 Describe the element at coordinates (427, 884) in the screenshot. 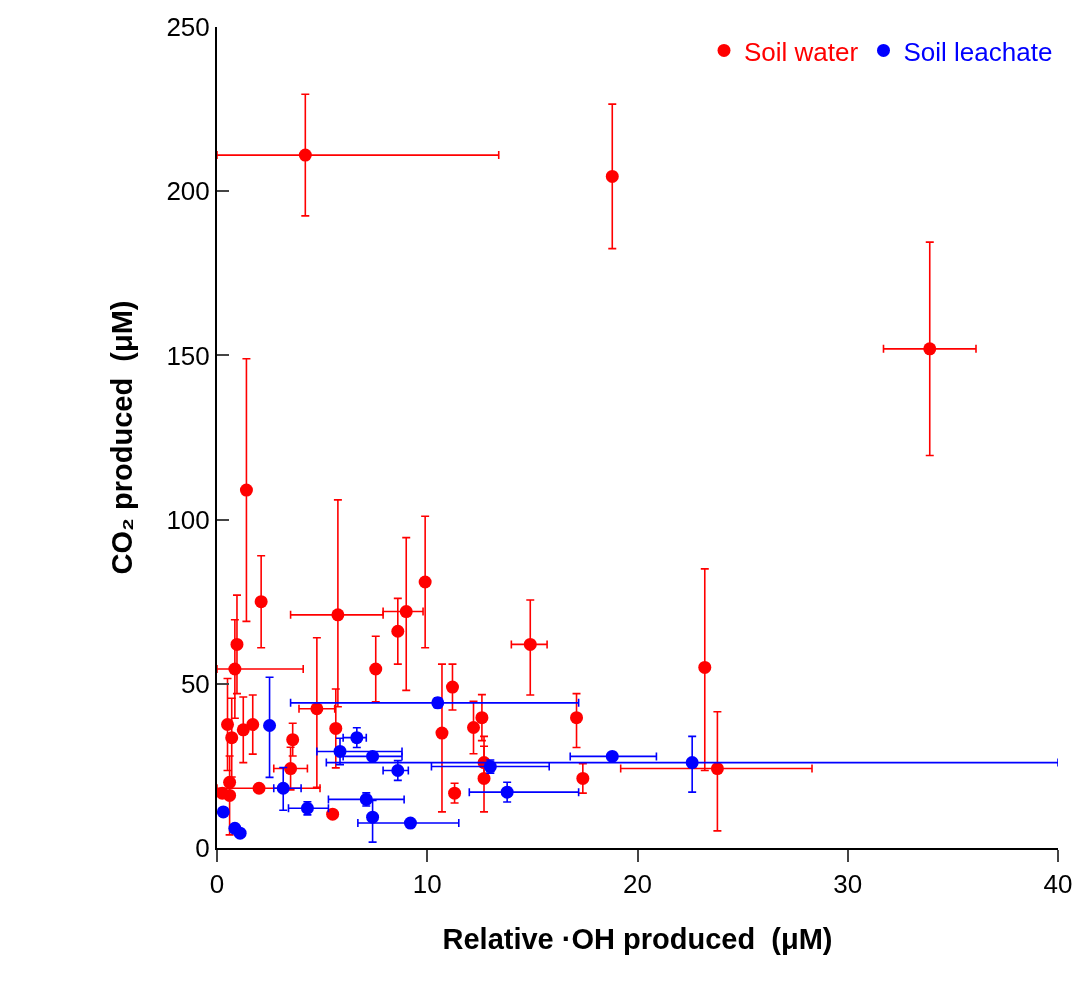

I see `x-tick-label: 10` at that location.